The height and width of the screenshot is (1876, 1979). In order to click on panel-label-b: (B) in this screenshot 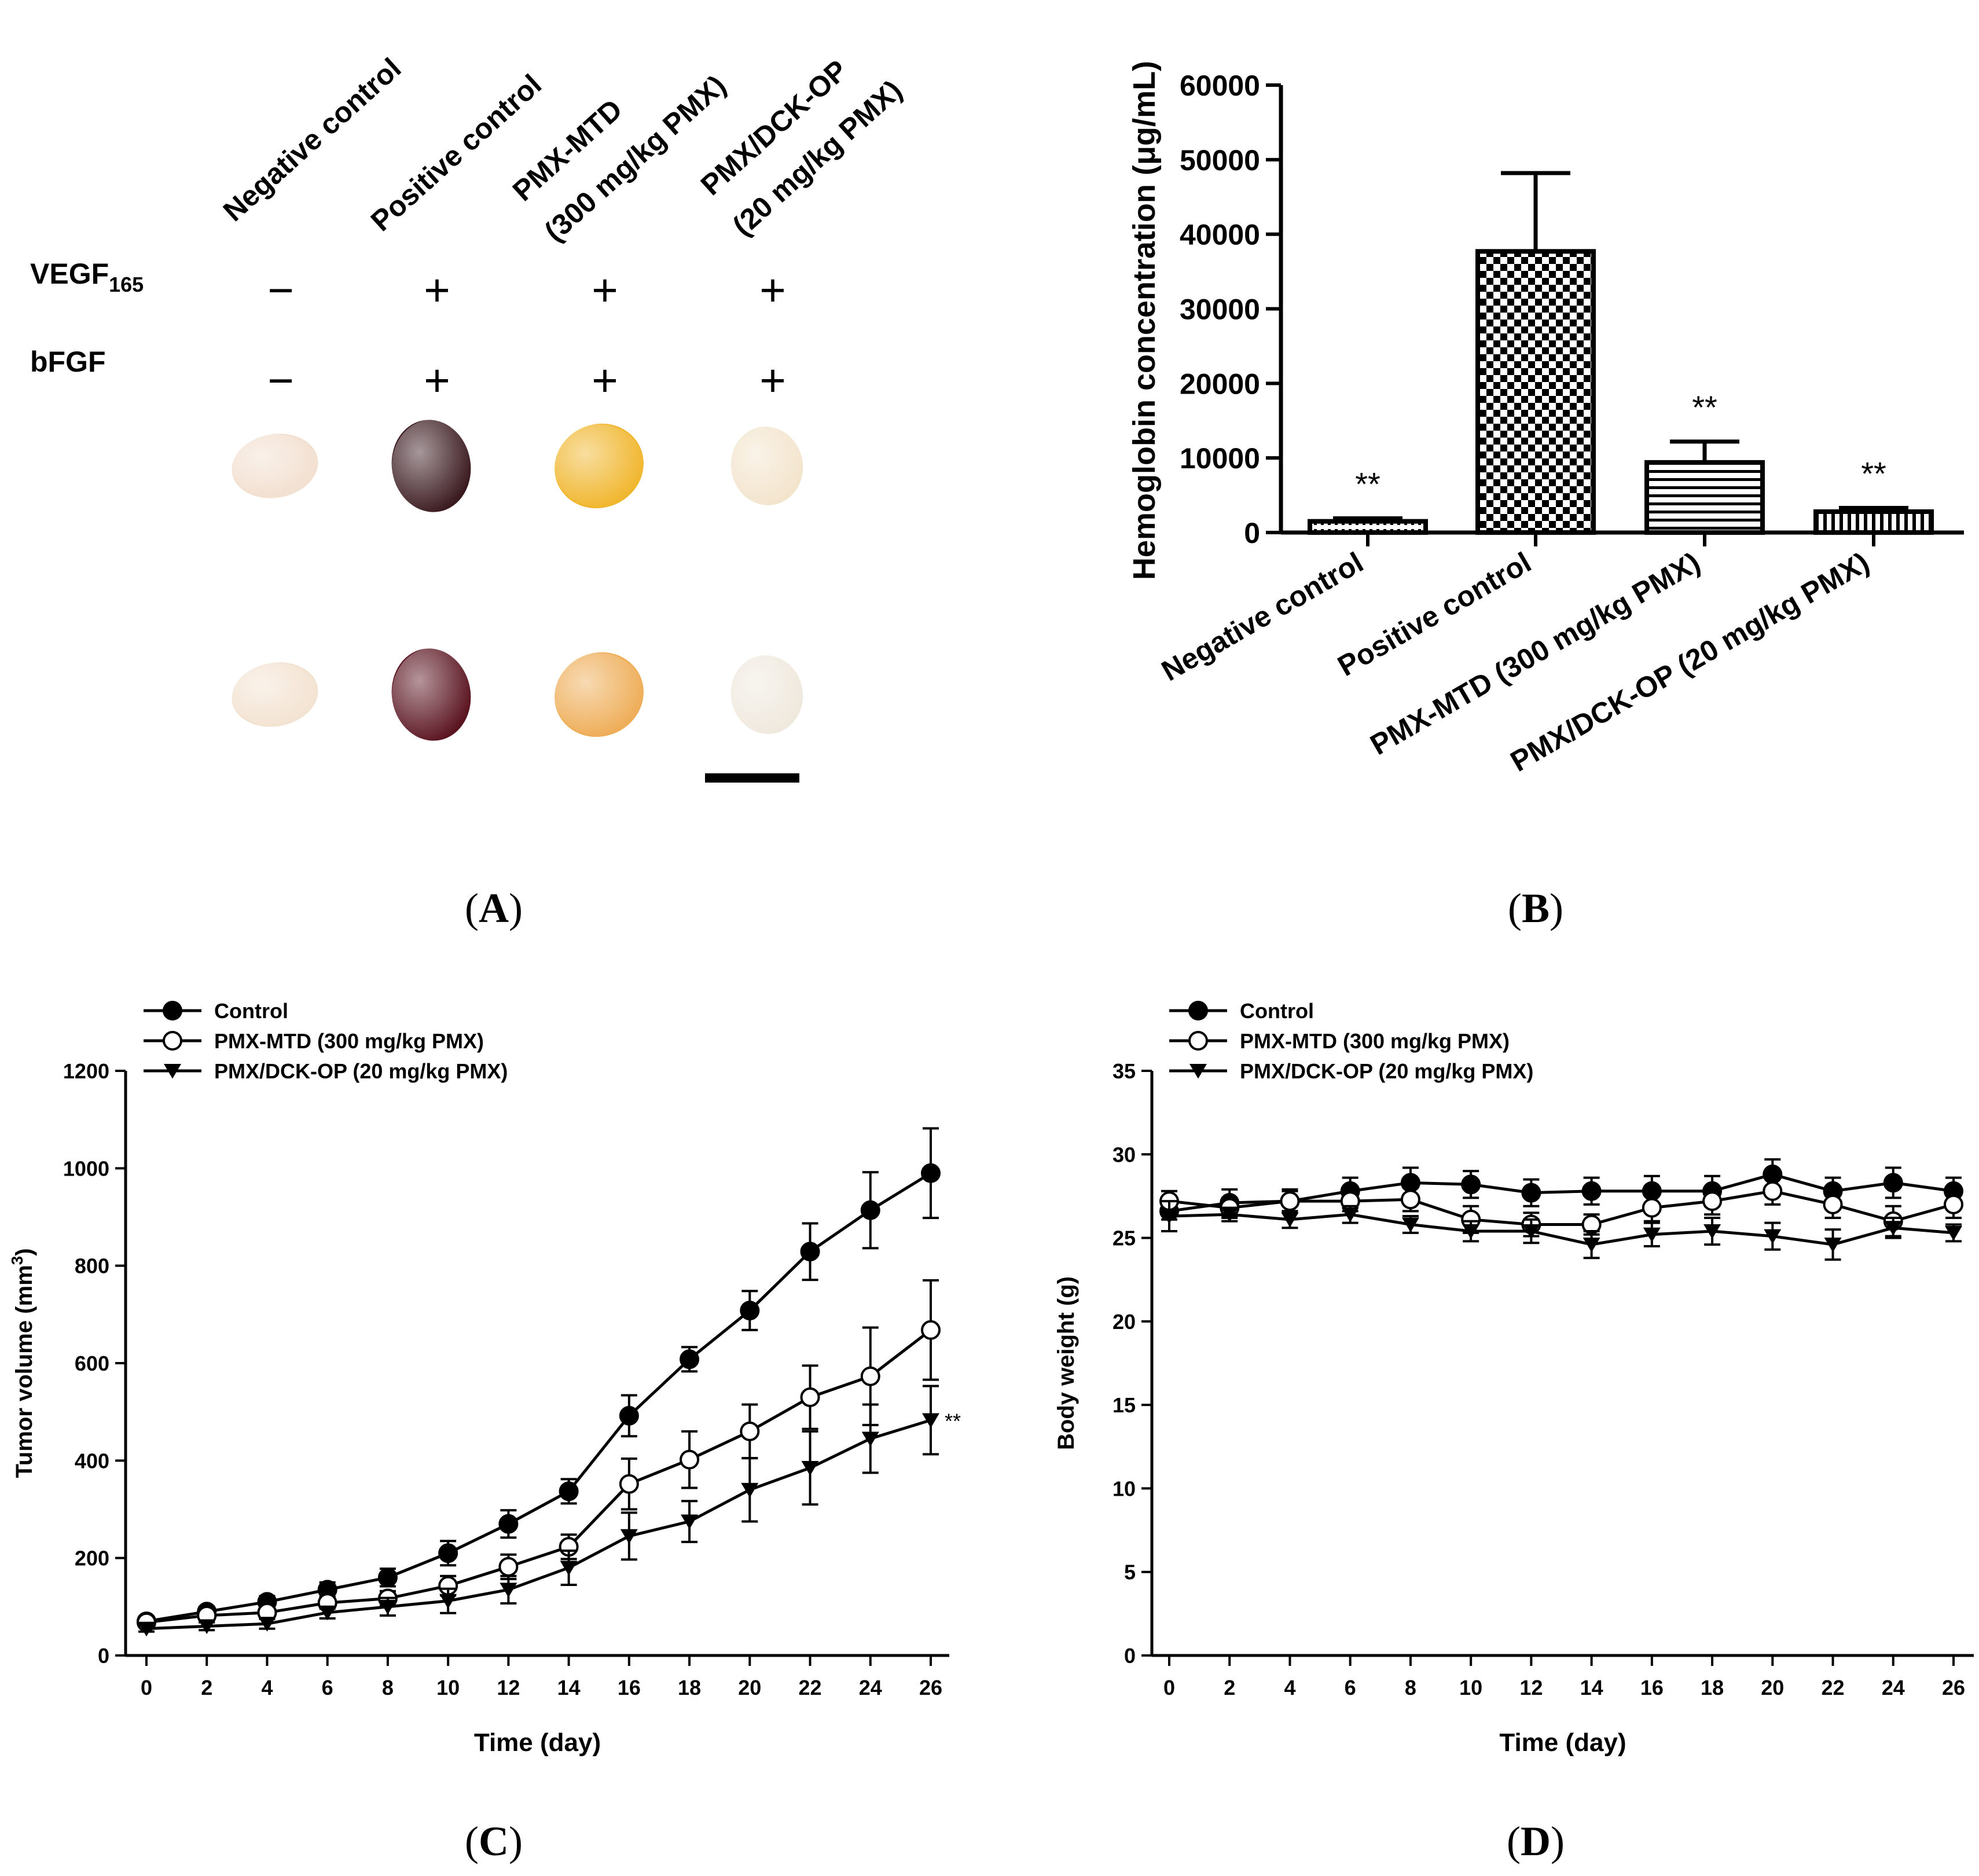, I will do `click(1535, 908)`.